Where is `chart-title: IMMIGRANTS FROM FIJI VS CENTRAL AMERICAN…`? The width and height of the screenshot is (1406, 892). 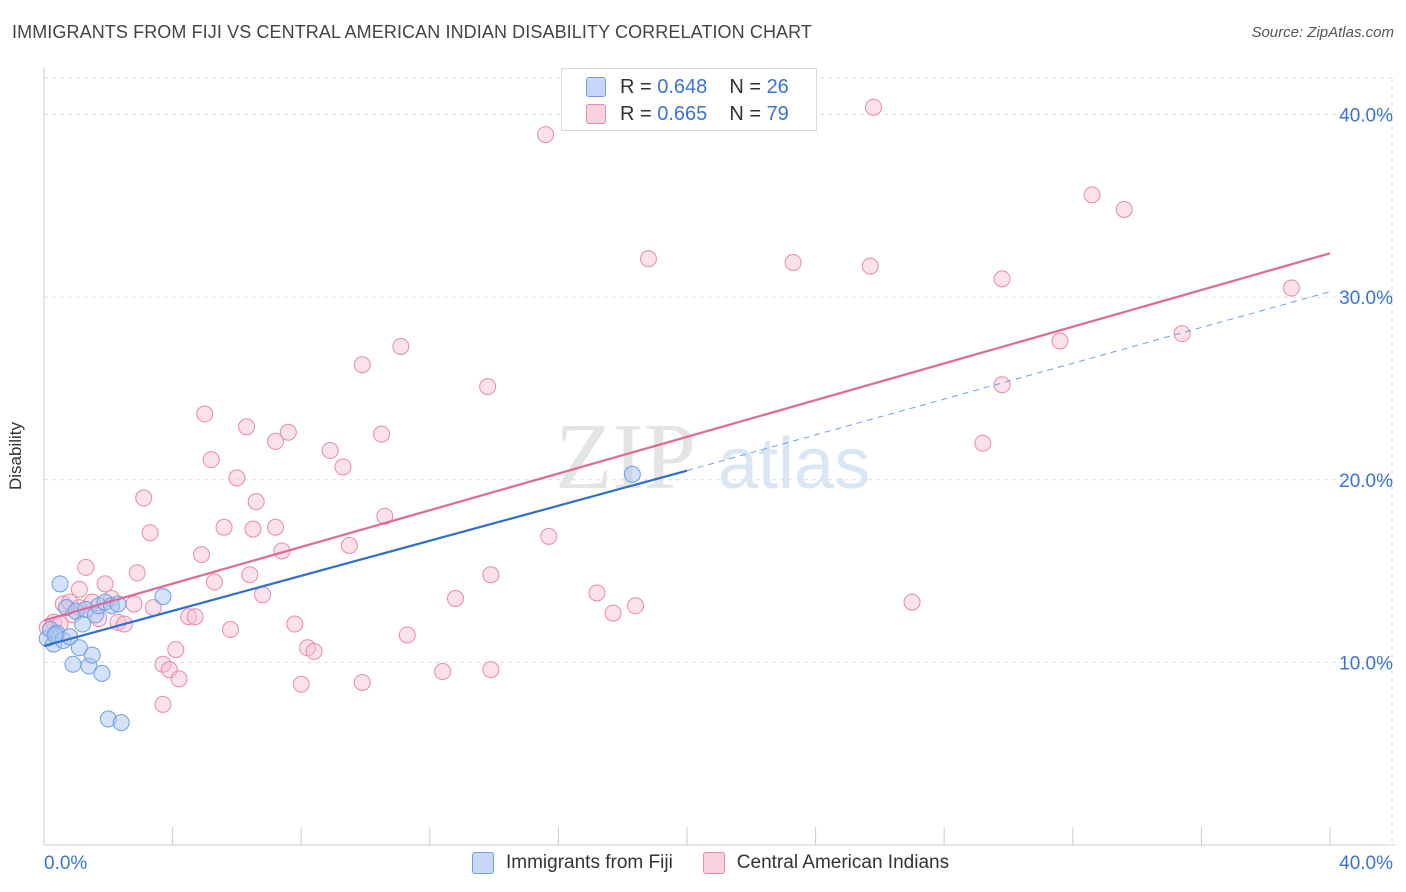 chart-title: IMMIGRANTS FROM FIJI VS CENTRAL AMERICAN… is located at coordinates (412, 32).